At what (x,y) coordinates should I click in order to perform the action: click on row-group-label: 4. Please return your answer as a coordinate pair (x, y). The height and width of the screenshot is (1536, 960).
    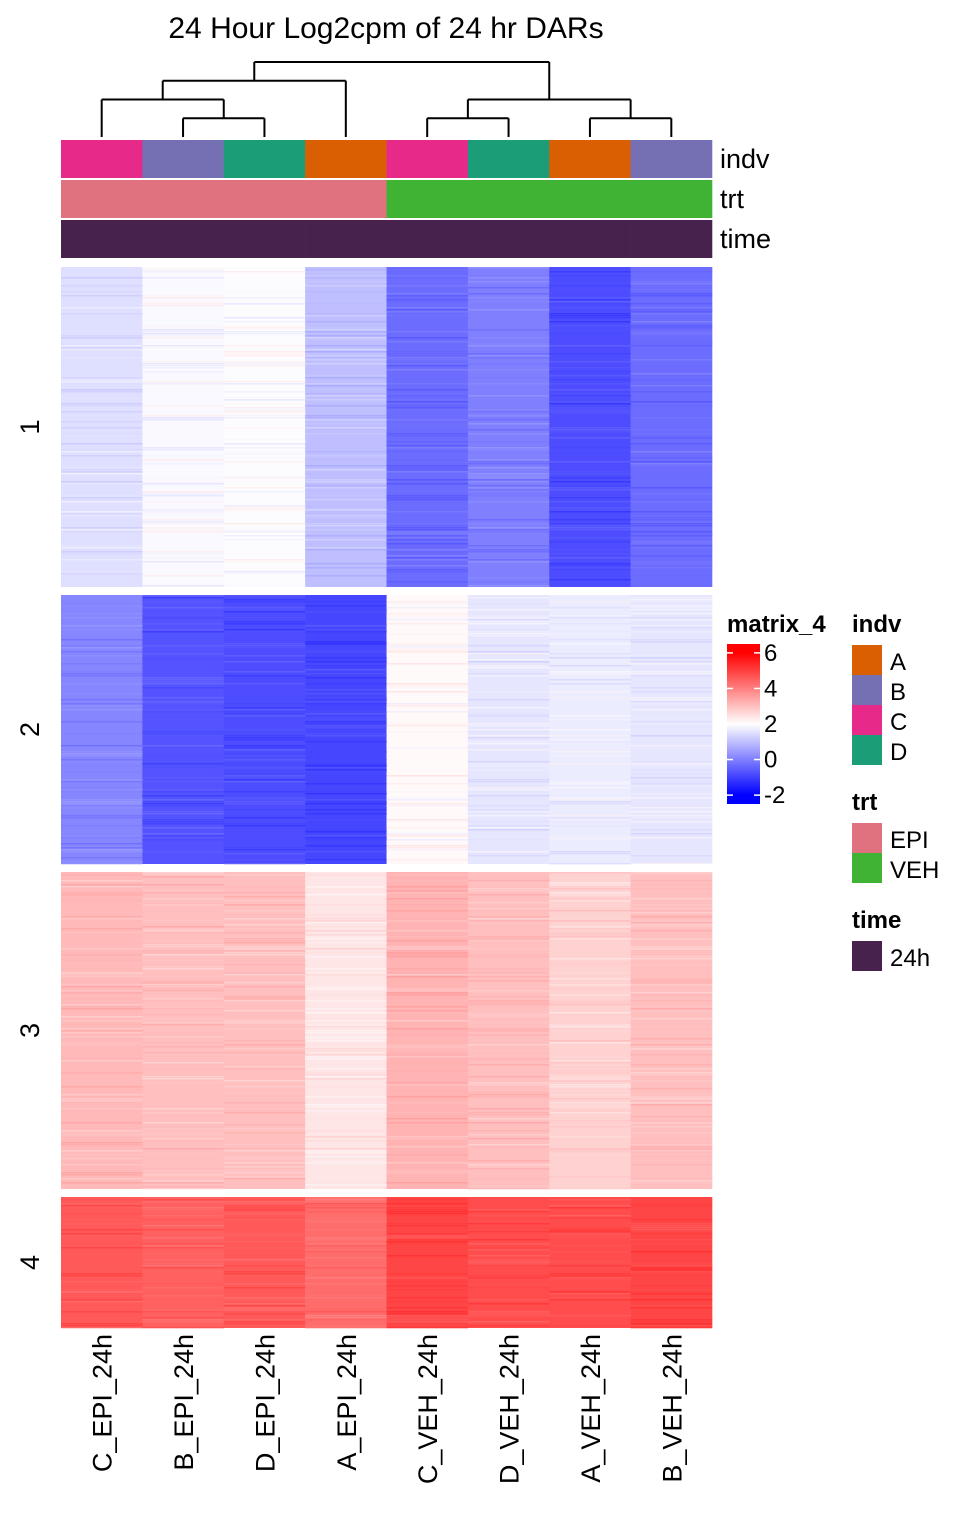
    Looking at the image, I should click on (30, 1262).